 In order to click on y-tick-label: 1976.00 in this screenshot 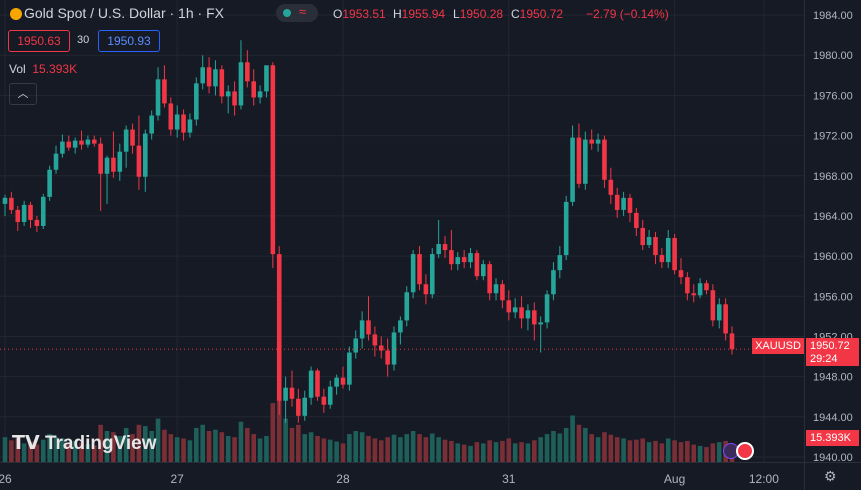, I will do `click(833, 96)`.